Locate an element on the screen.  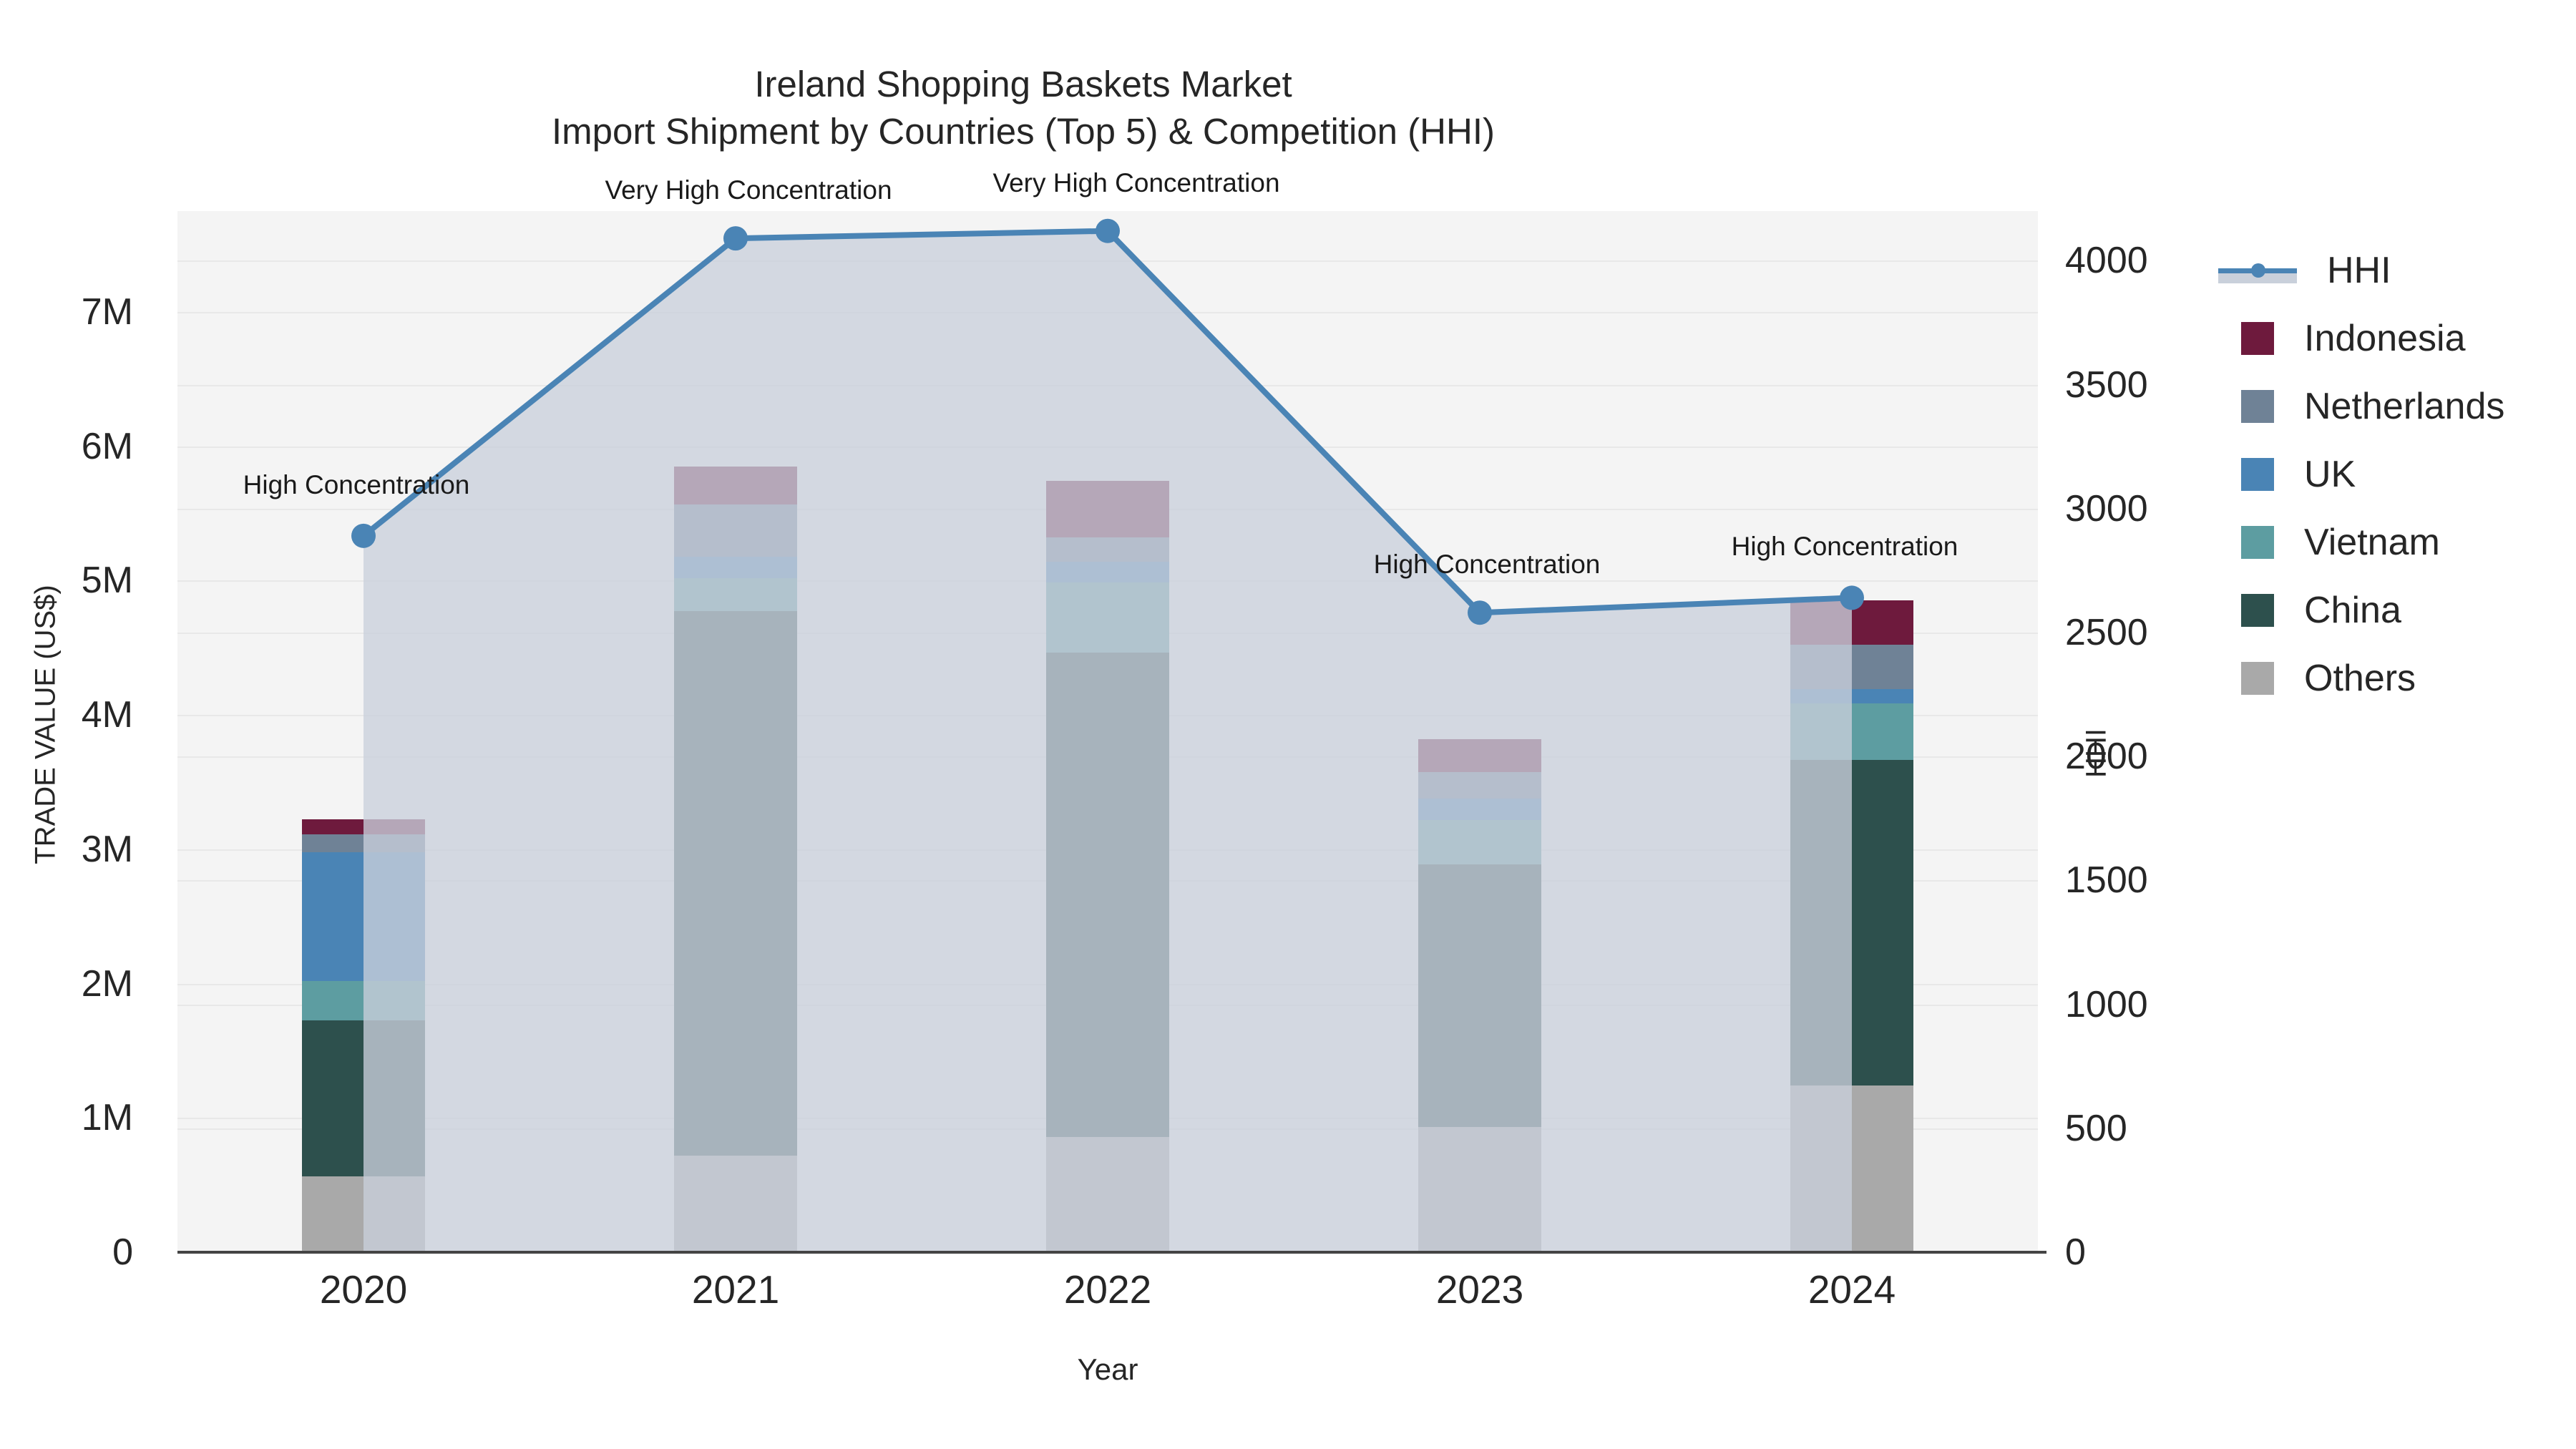
legend-line-swatch is located at coordinates (2257, 270).